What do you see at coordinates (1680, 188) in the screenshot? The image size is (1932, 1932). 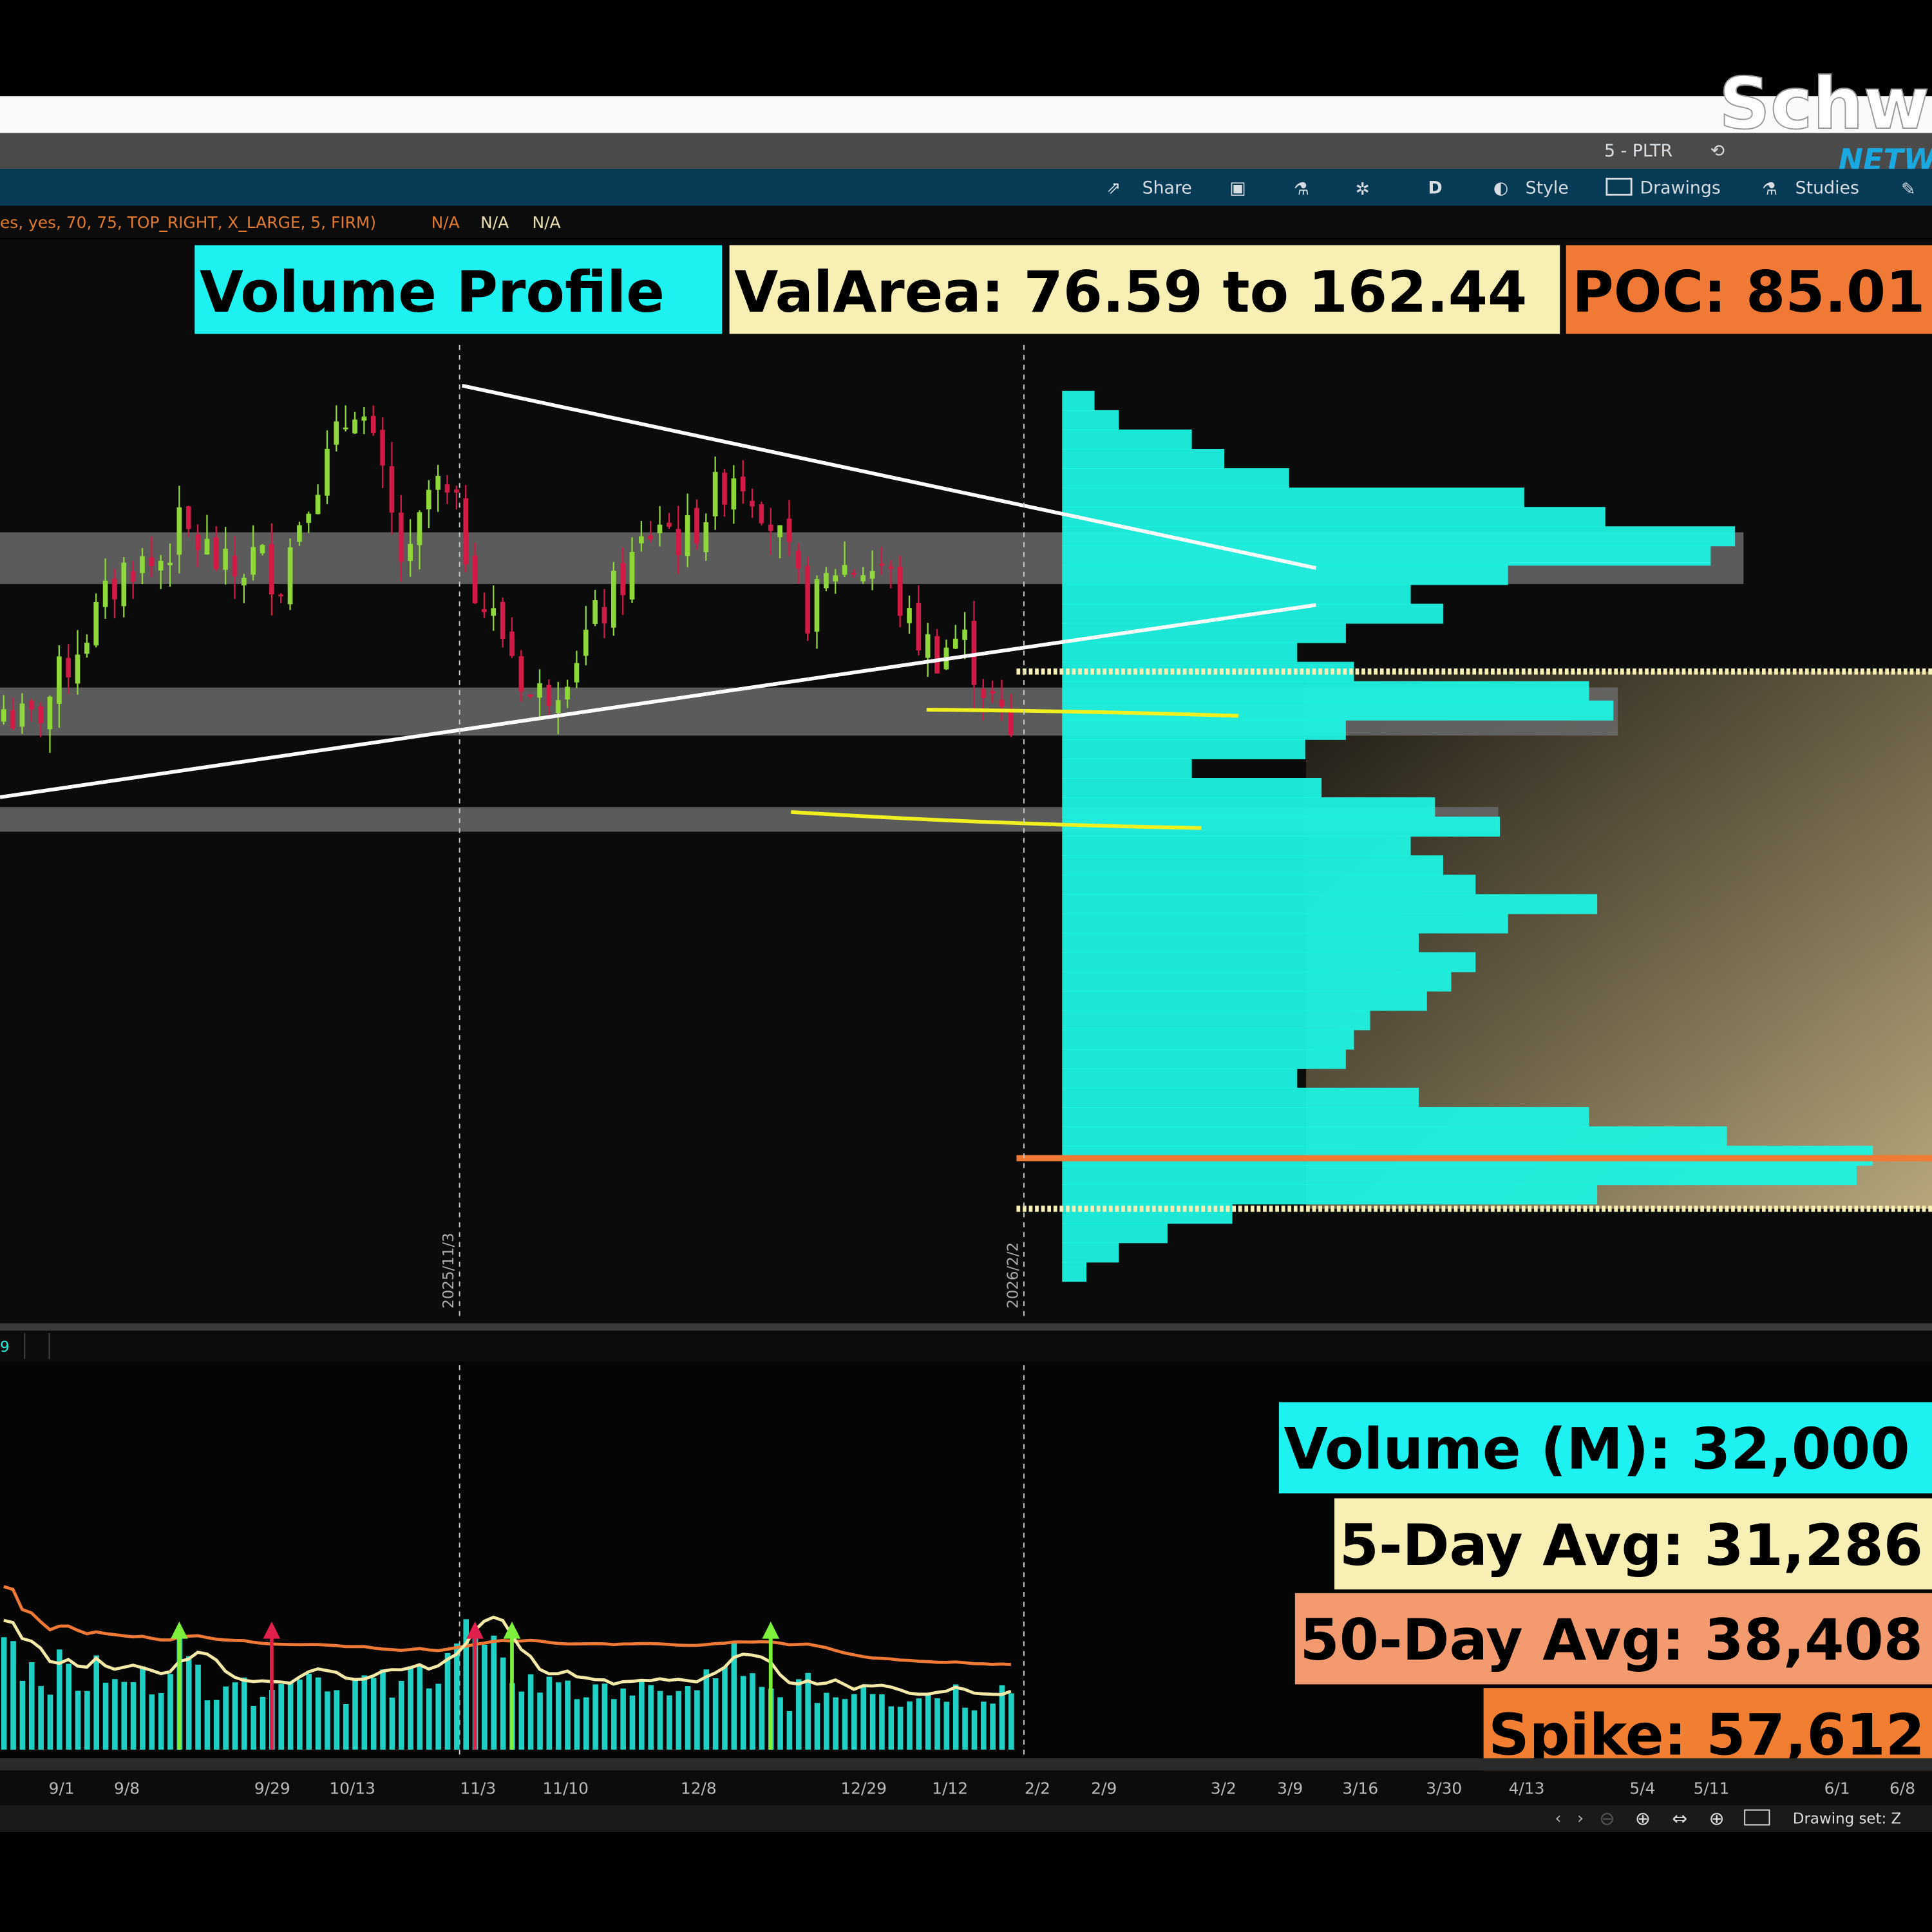 I see `drawings-label: Drawings` at bounding box center [1680, 188].